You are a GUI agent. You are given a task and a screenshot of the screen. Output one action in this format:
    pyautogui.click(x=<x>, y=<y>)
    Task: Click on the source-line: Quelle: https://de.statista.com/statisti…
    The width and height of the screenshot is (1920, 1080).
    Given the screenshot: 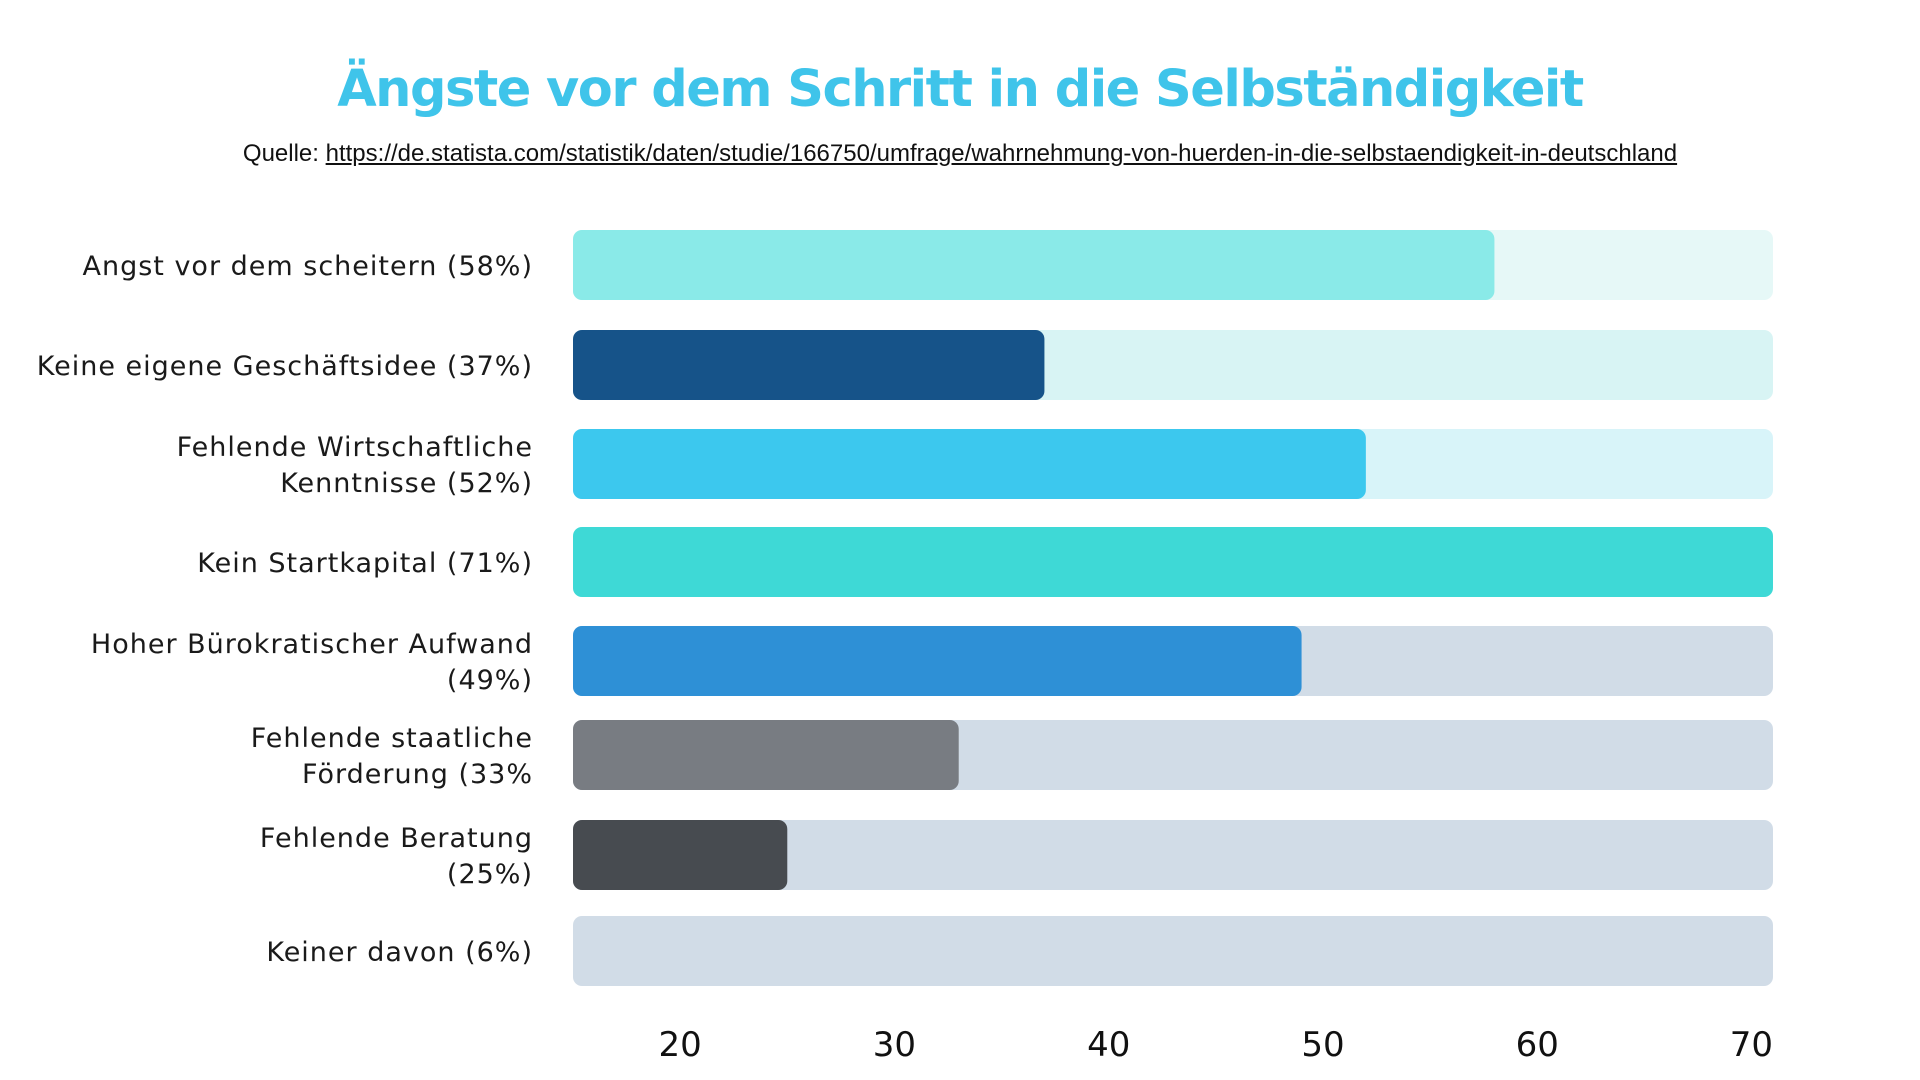 What is the action you would take?
    pyautogui.click(x=960, y=154)
    